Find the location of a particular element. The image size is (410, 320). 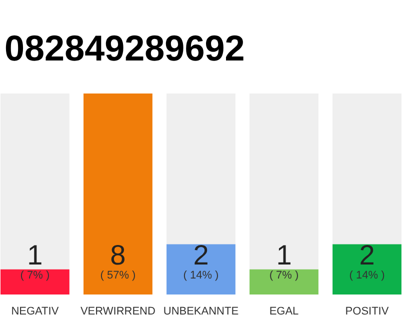

annotation: ( 57% ) is located at coordinates (118, 276).